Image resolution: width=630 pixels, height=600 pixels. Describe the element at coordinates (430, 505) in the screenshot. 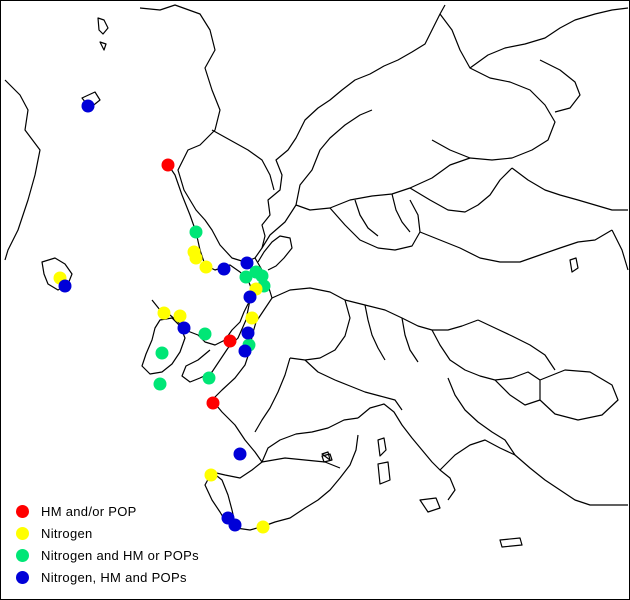

I see `island-sicily` at that location.